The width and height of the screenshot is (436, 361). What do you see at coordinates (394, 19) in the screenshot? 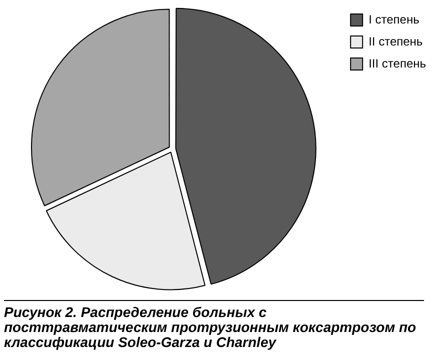
I see `legend-label: I степень` at bounding box center [394, 19].